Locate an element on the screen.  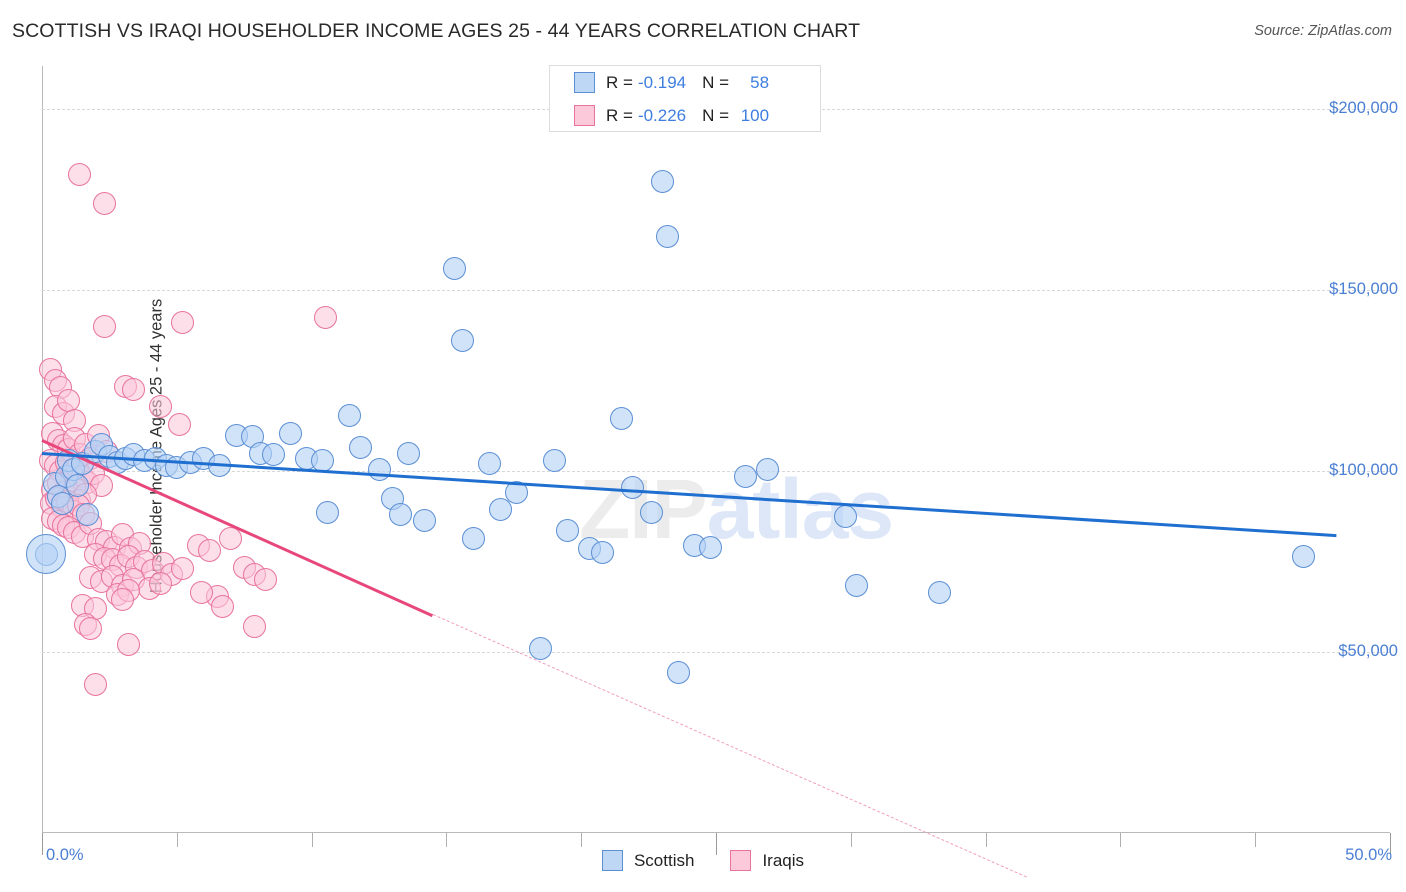
series-legend: Scottish Iraqis is located at coordinates (703, 860).